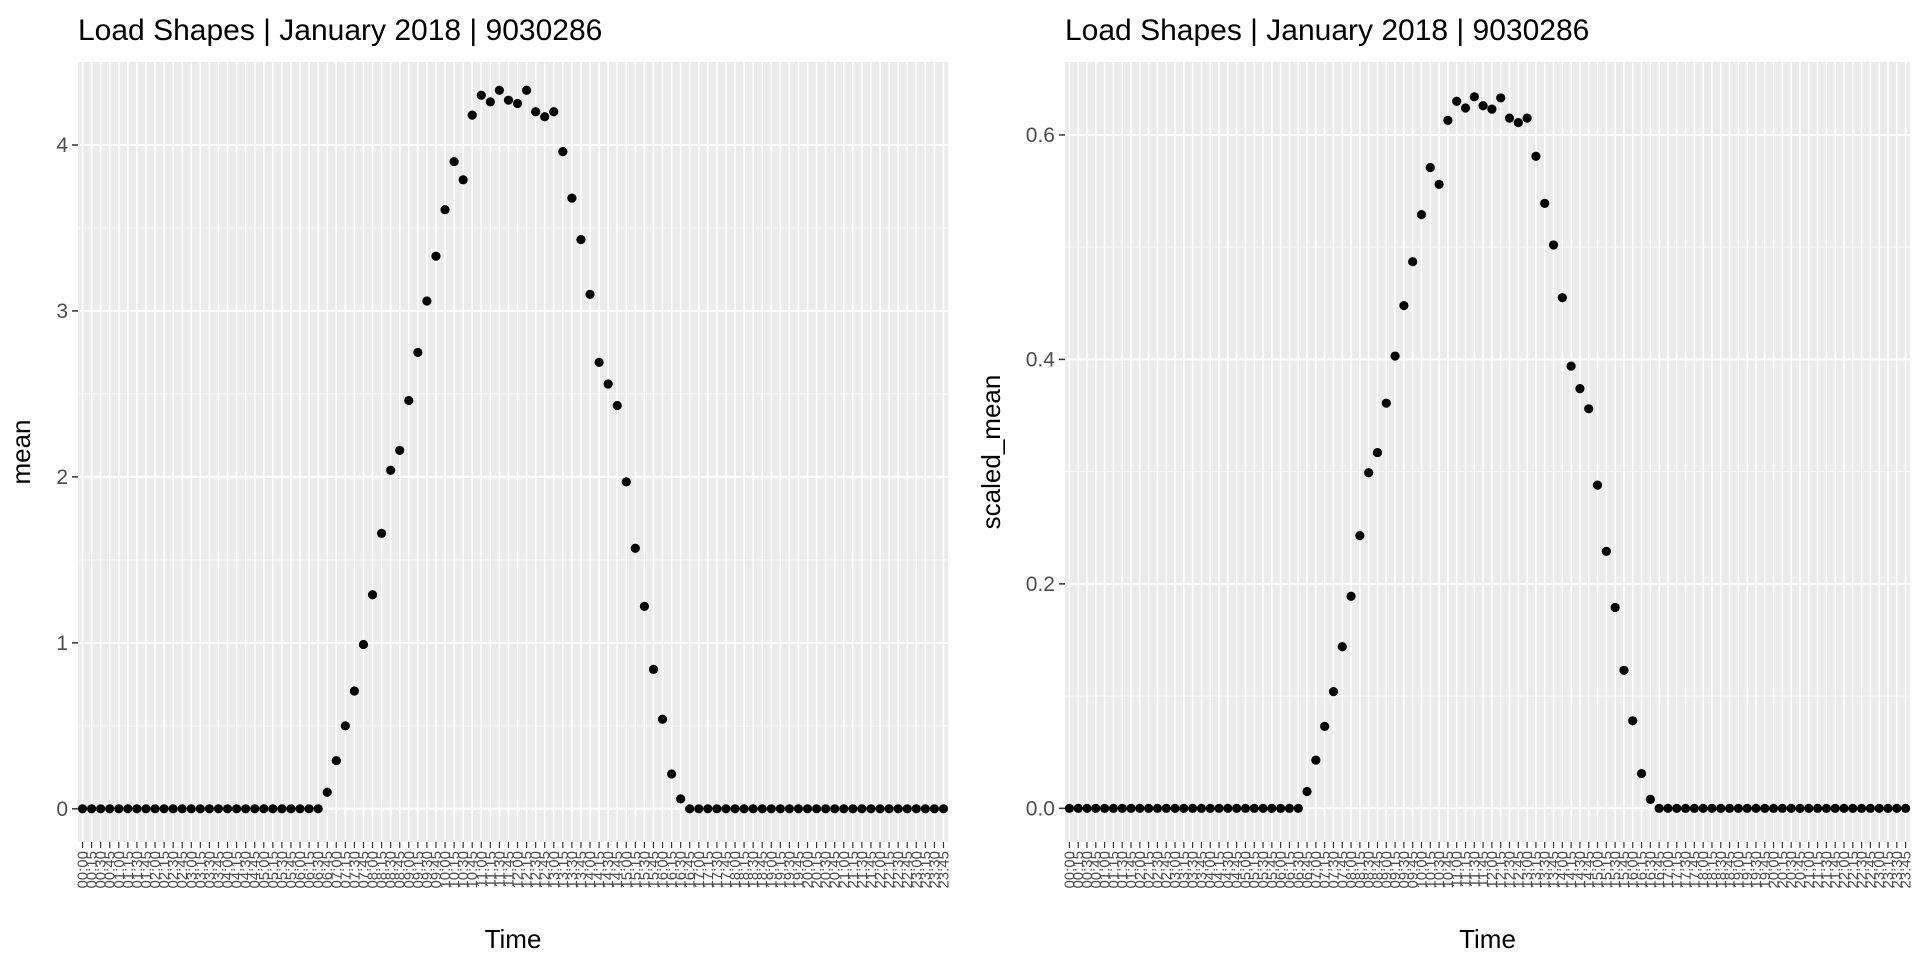  Describe the element at coordinates (798, 870) in the screenshot. I see `x-tick-label: 19:45` at that location.